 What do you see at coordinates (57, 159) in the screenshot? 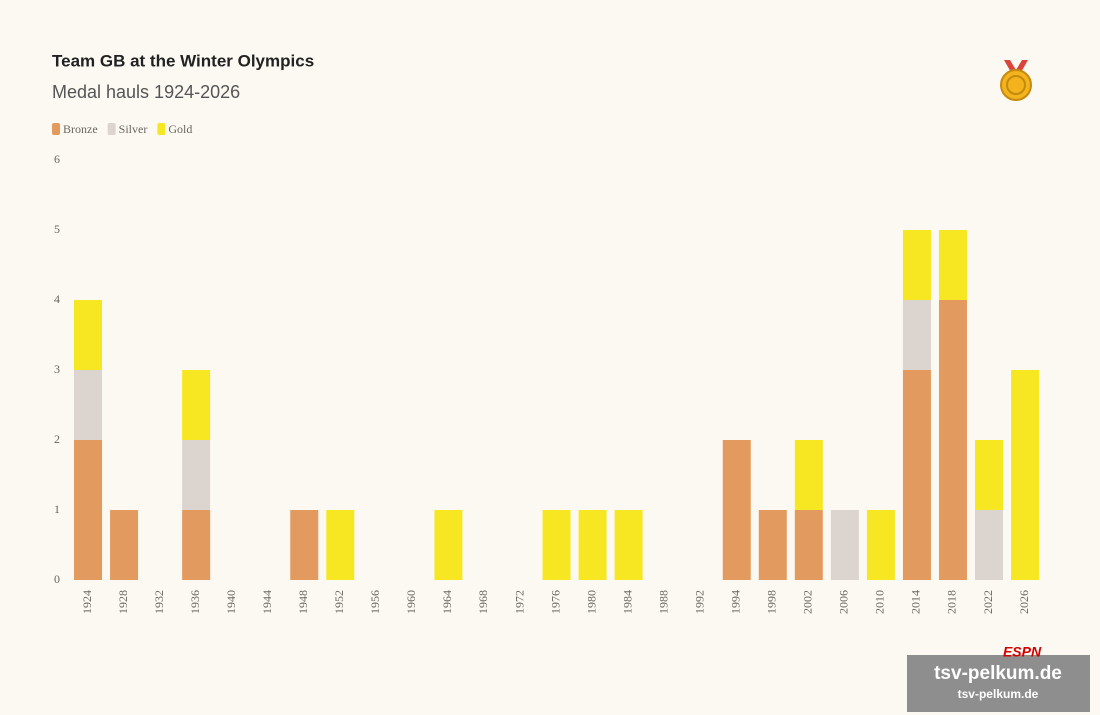
I see `y-tick-label: 6` at bounding box center [57, 159].